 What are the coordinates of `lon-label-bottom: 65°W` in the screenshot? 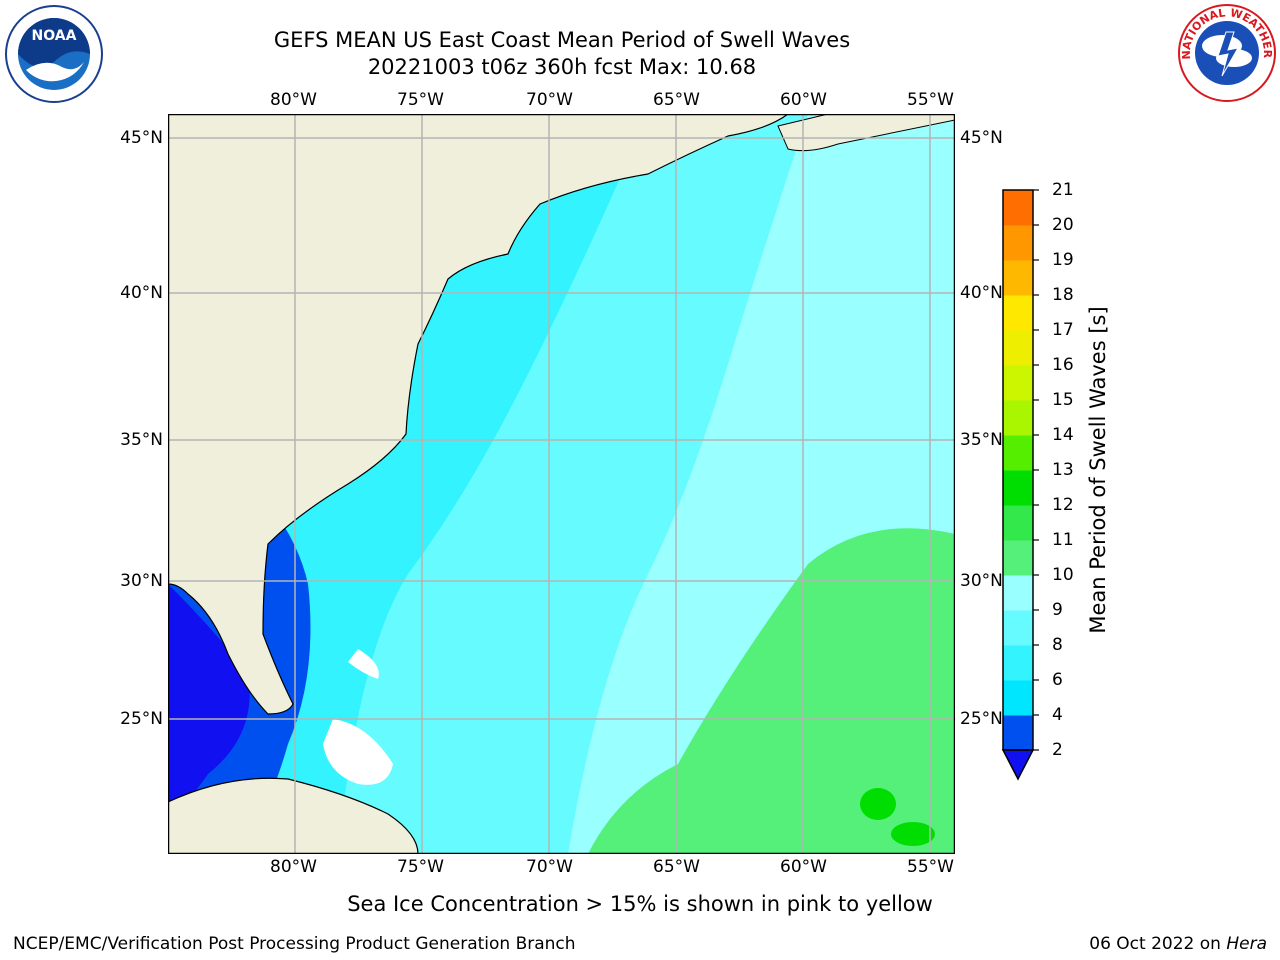 It's located at (676, 867).